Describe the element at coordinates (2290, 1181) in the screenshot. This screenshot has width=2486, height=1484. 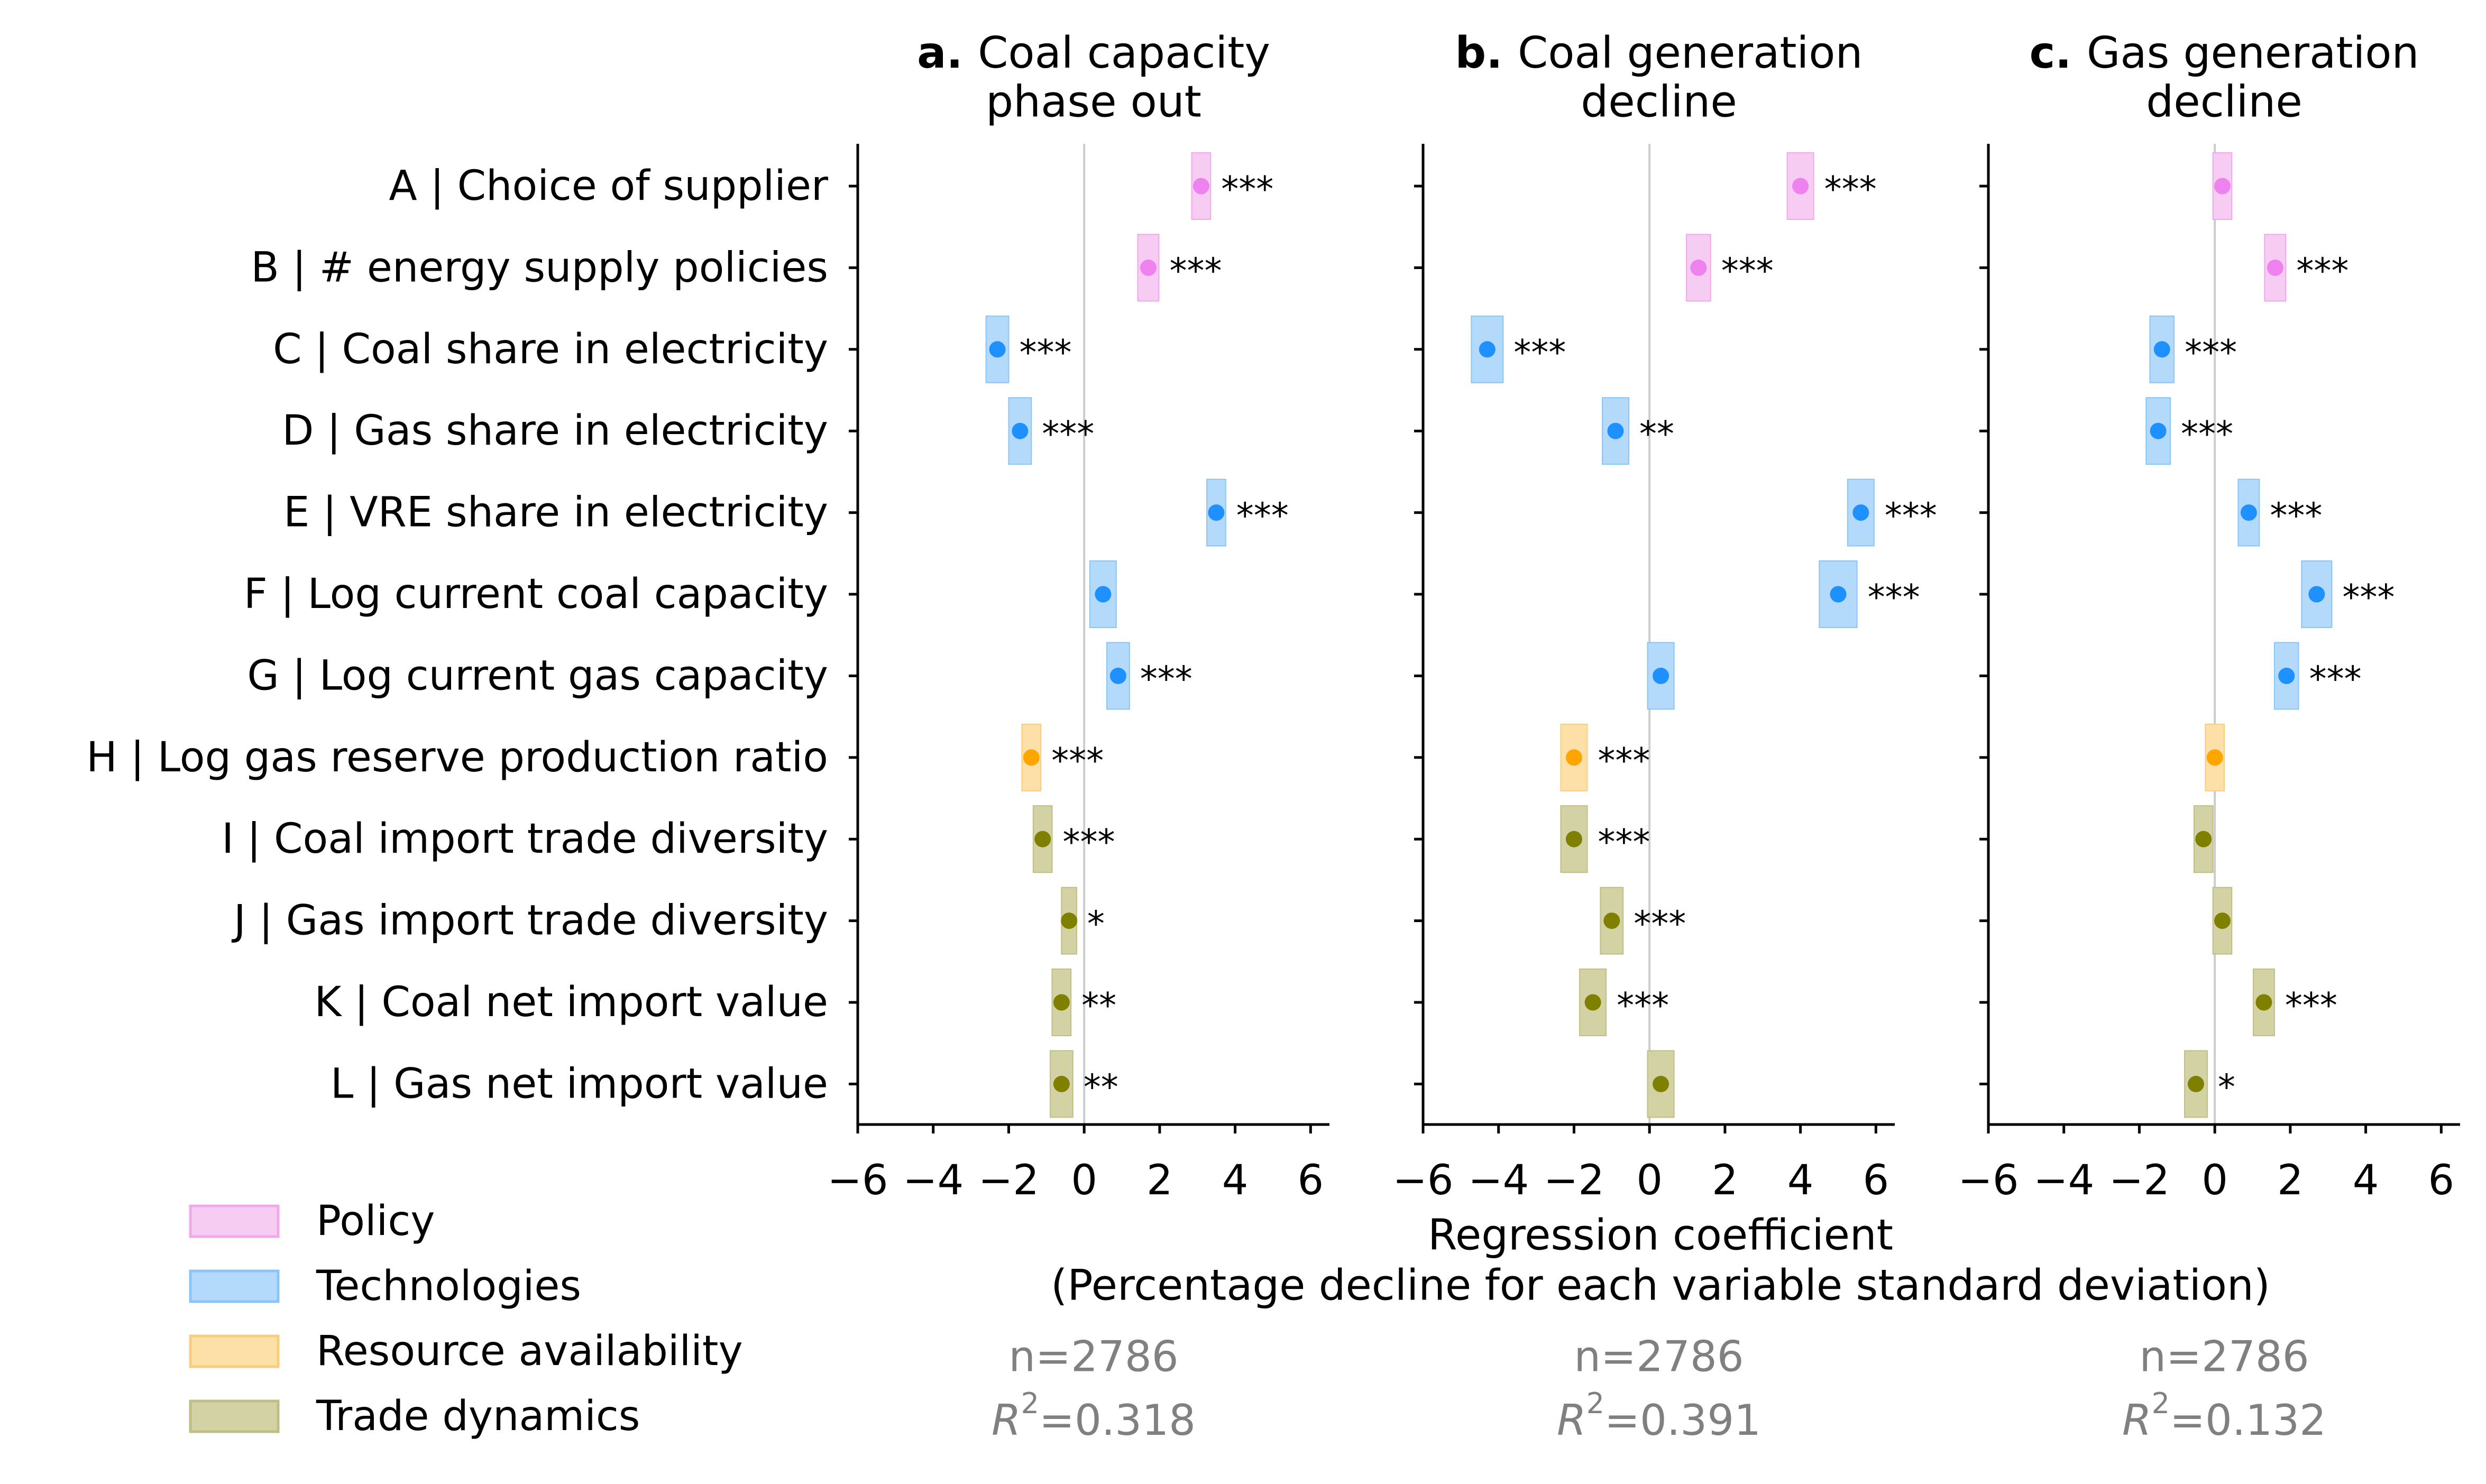
I see `x-tick-label: 2` at that location.